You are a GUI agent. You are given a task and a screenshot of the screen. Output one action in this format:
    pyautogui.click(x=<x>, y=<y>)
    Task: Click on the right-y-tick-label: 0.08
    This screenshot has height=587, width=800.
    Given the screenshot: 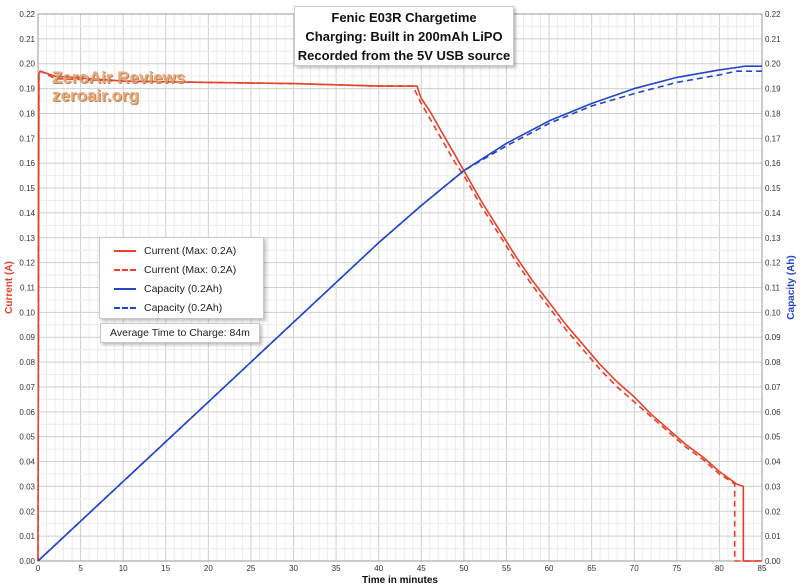 What is the action you would take?
    pyautogui.click(x=773, y=362)
    